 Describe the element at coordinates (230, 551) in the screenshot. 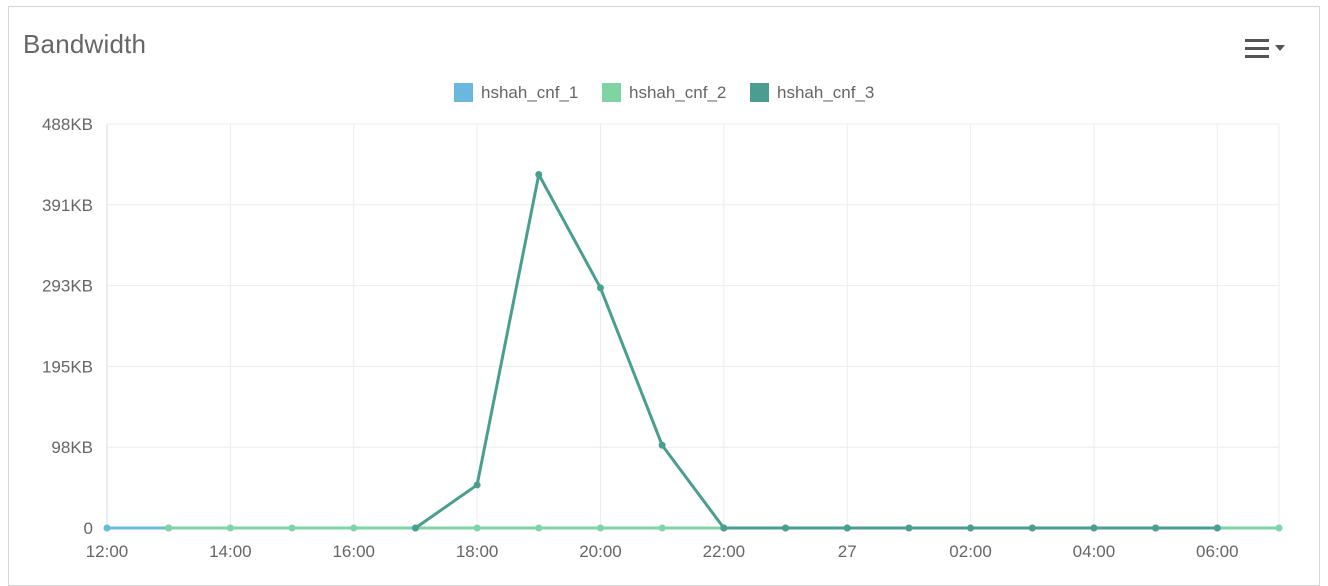

I see `x-tick-label: 14:00` at that location.